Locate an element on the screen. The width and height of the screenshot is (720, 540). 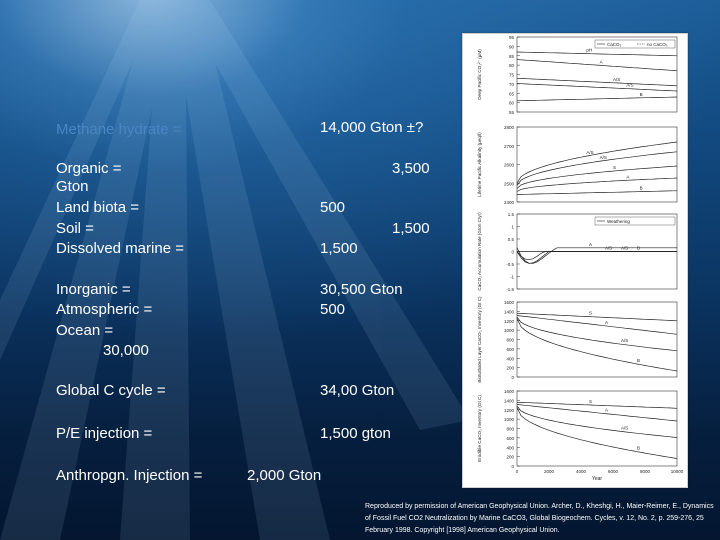
y-tick-label: 80 is located at coordinates (512, 65).